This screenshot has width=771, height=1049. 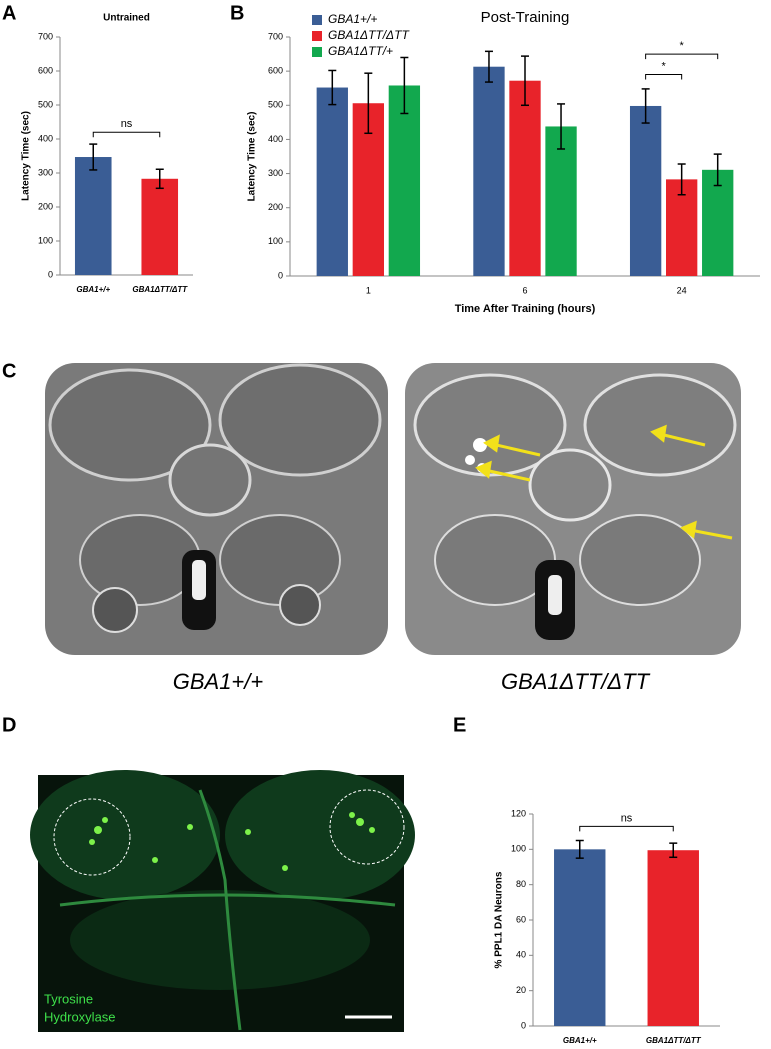 I want to click on fluorescence-image, so click(x=222, y=901).